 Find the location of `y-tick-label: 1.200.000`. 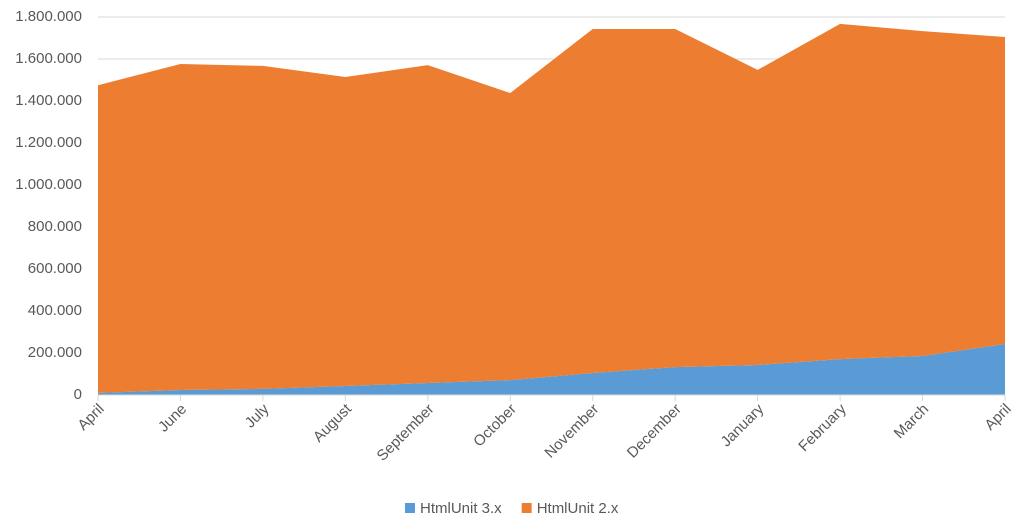

y-tick-label: 1.200.000 is located at coordinates (48, 142).